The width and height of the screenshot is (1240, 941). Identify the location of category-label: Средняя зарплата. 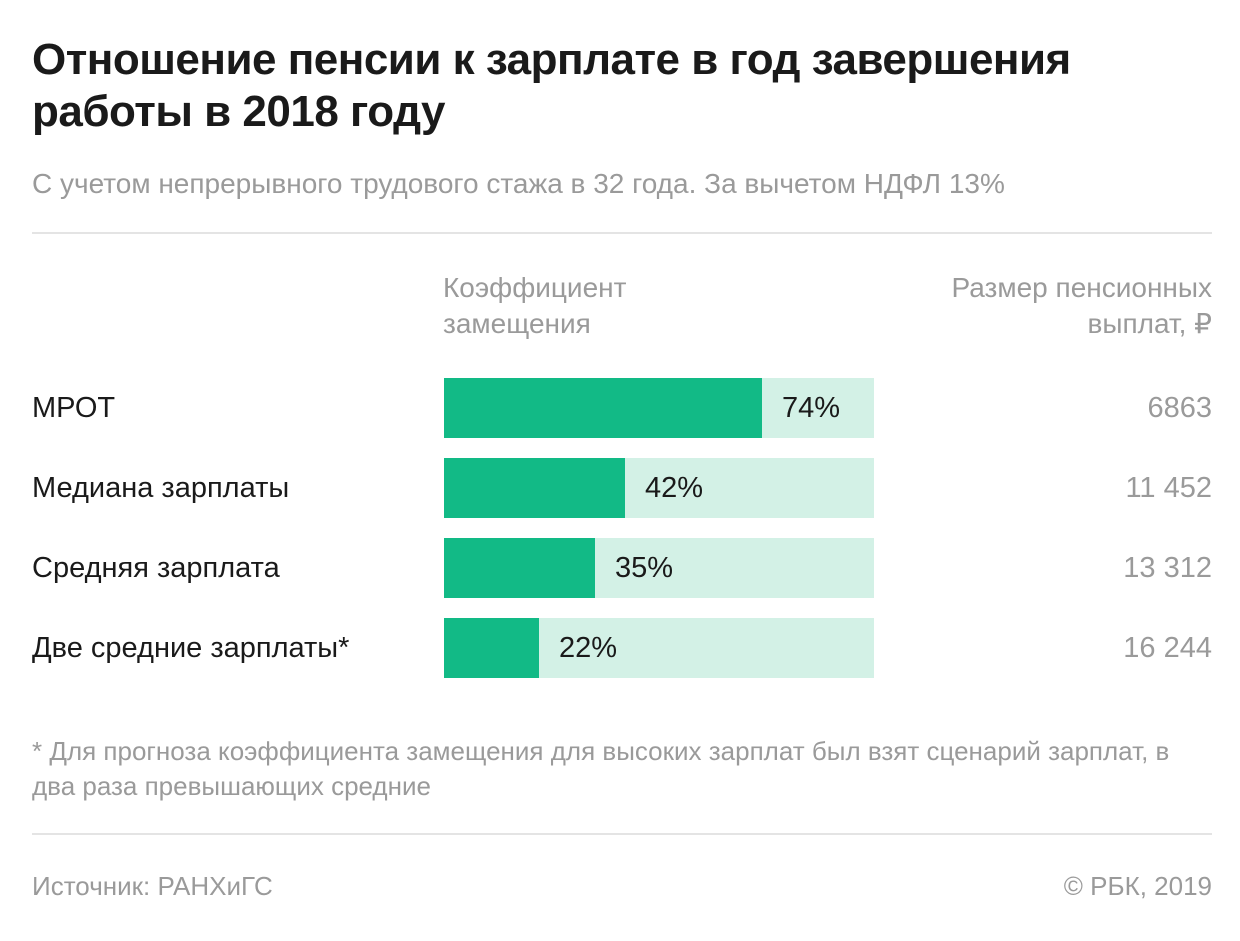
(156, 568).